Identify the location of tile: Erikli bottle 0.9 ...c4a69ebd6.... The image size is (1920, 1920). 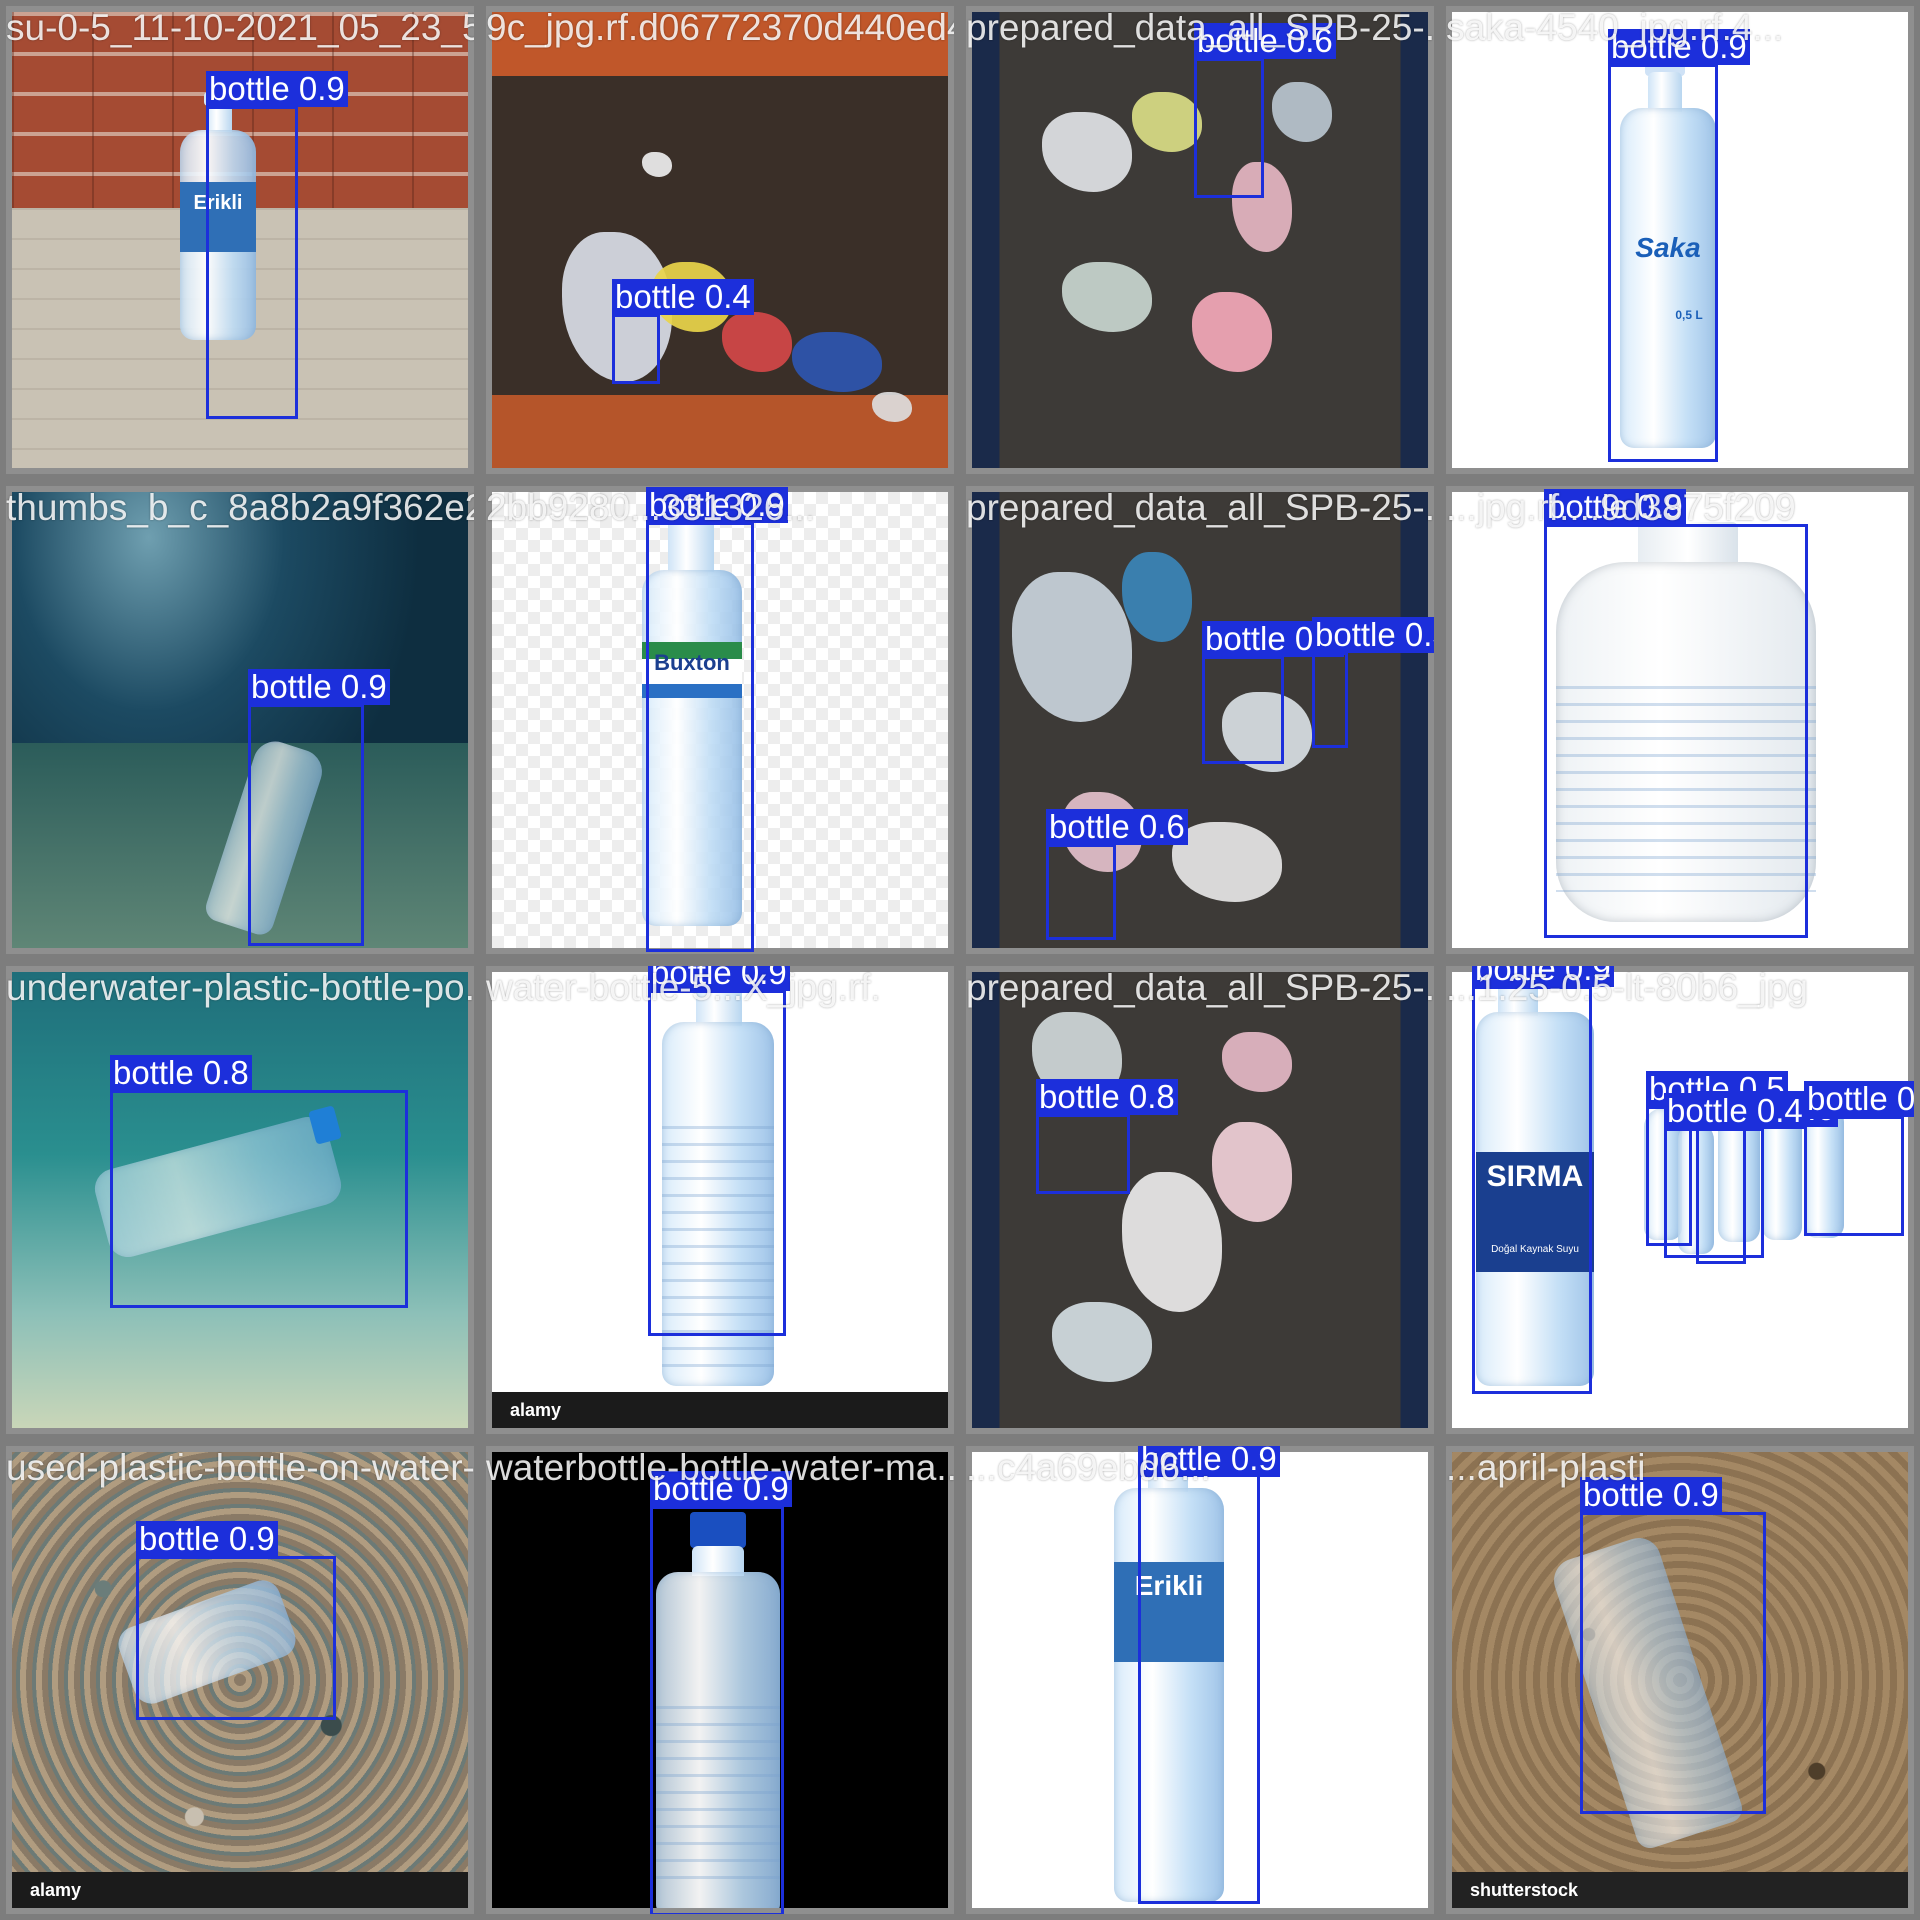
(1200, 1680).